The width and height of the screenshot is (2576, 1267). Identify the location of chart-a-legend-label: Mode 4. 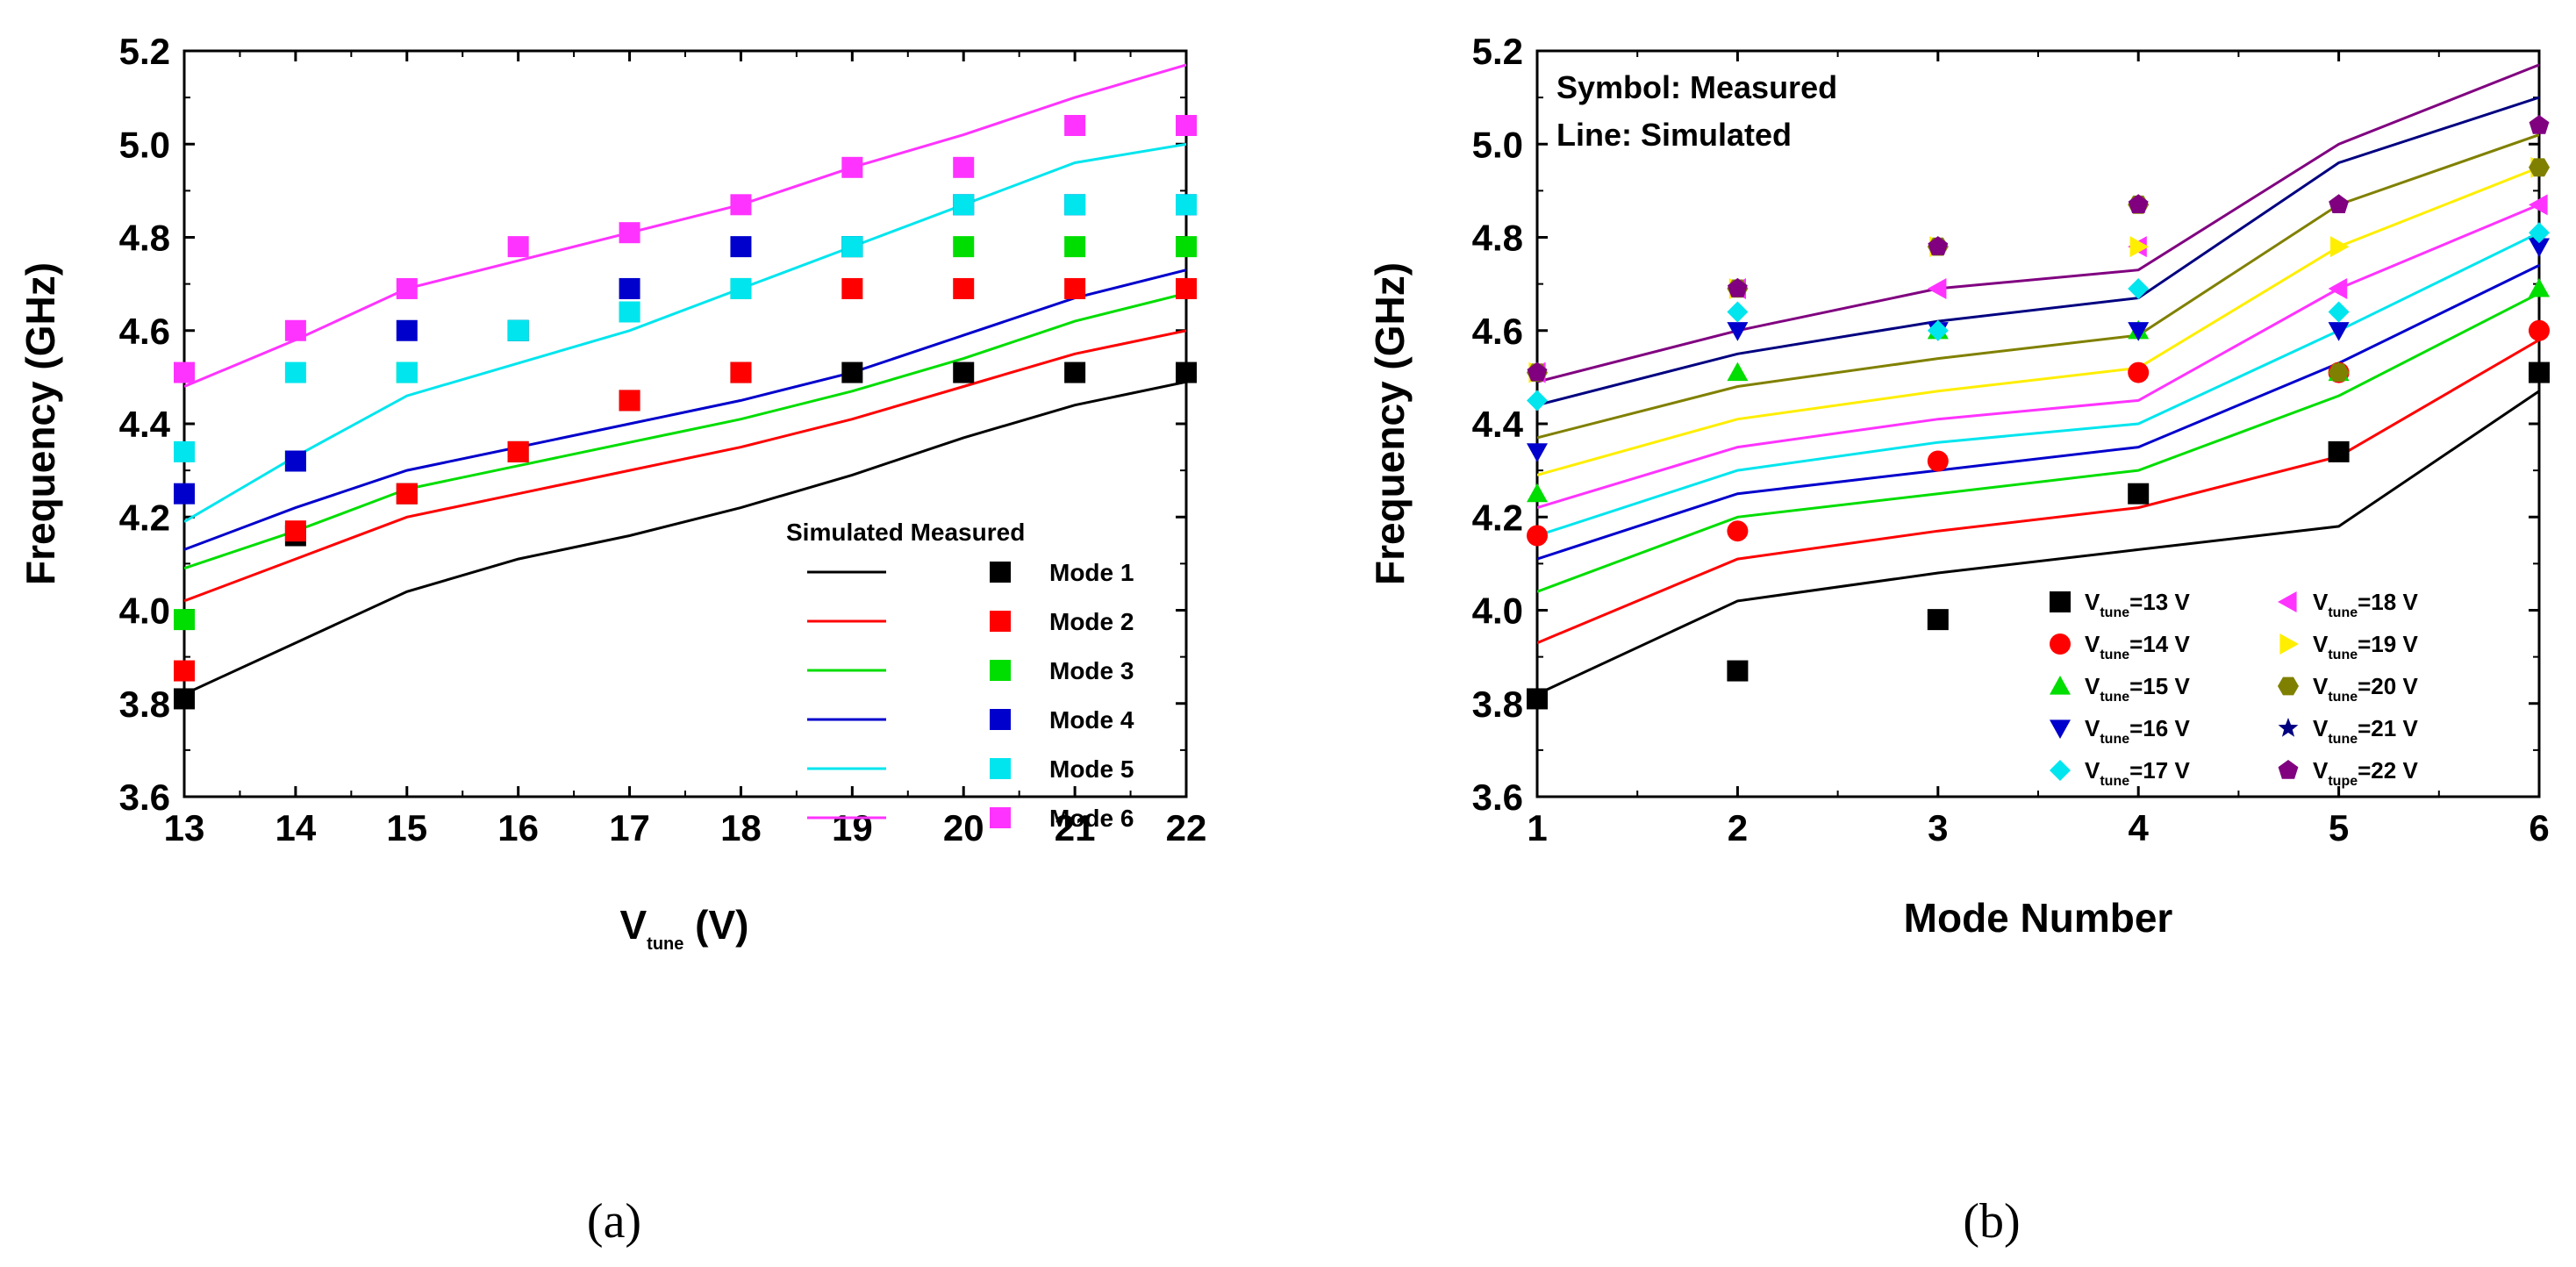
(1091, 720).